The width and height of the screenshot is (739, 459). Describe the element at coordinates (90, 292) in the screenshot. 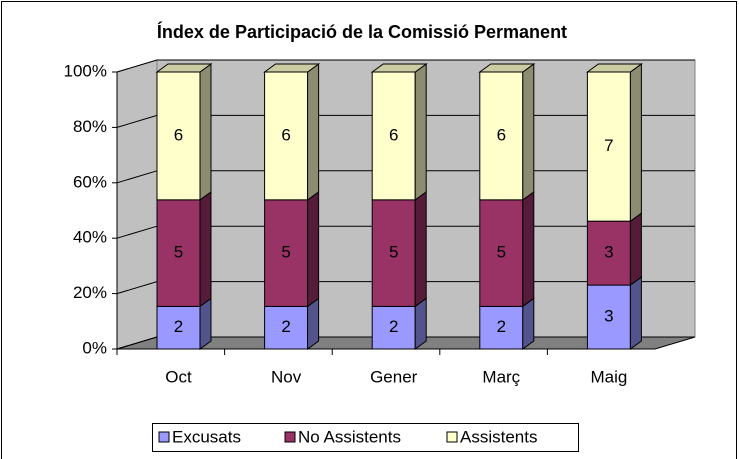

I see `y-tick-label: 20%` at that location.